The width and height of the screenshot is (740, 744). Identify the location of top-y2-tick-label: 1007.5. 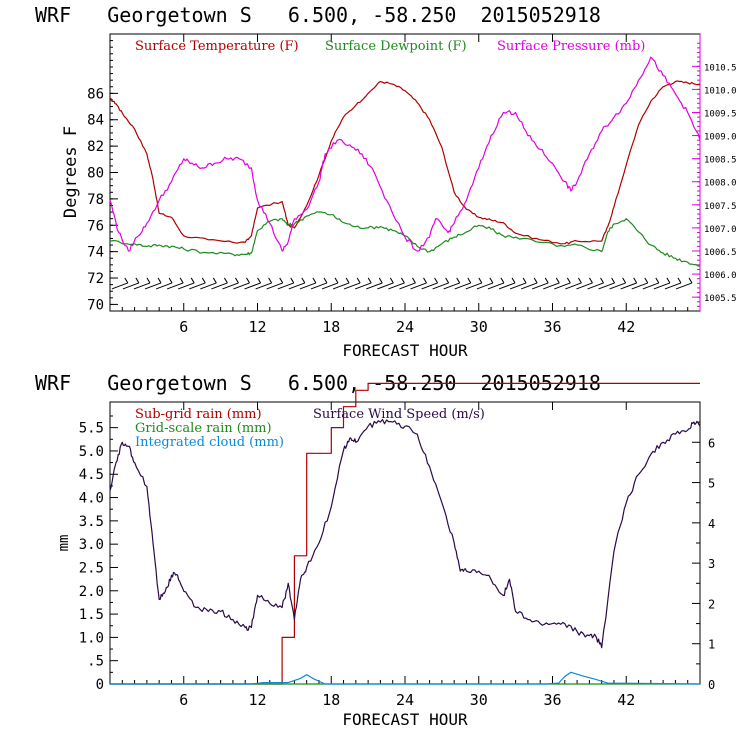
(720, 207).